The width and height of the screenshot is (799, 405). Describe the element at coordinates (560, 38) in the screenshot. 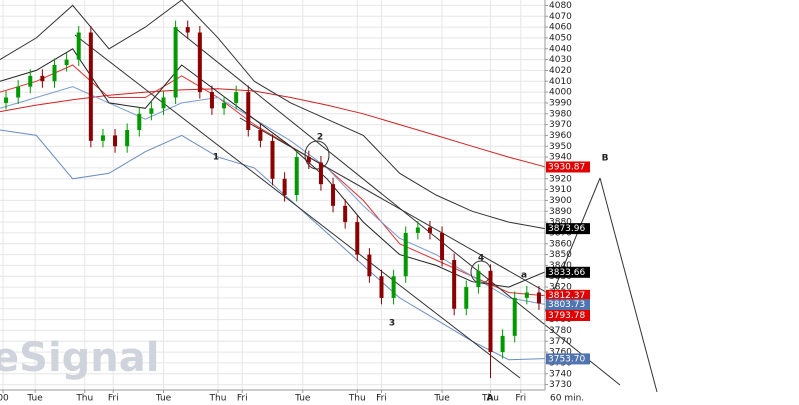

I see `y-tick-label: 4050` at that location.